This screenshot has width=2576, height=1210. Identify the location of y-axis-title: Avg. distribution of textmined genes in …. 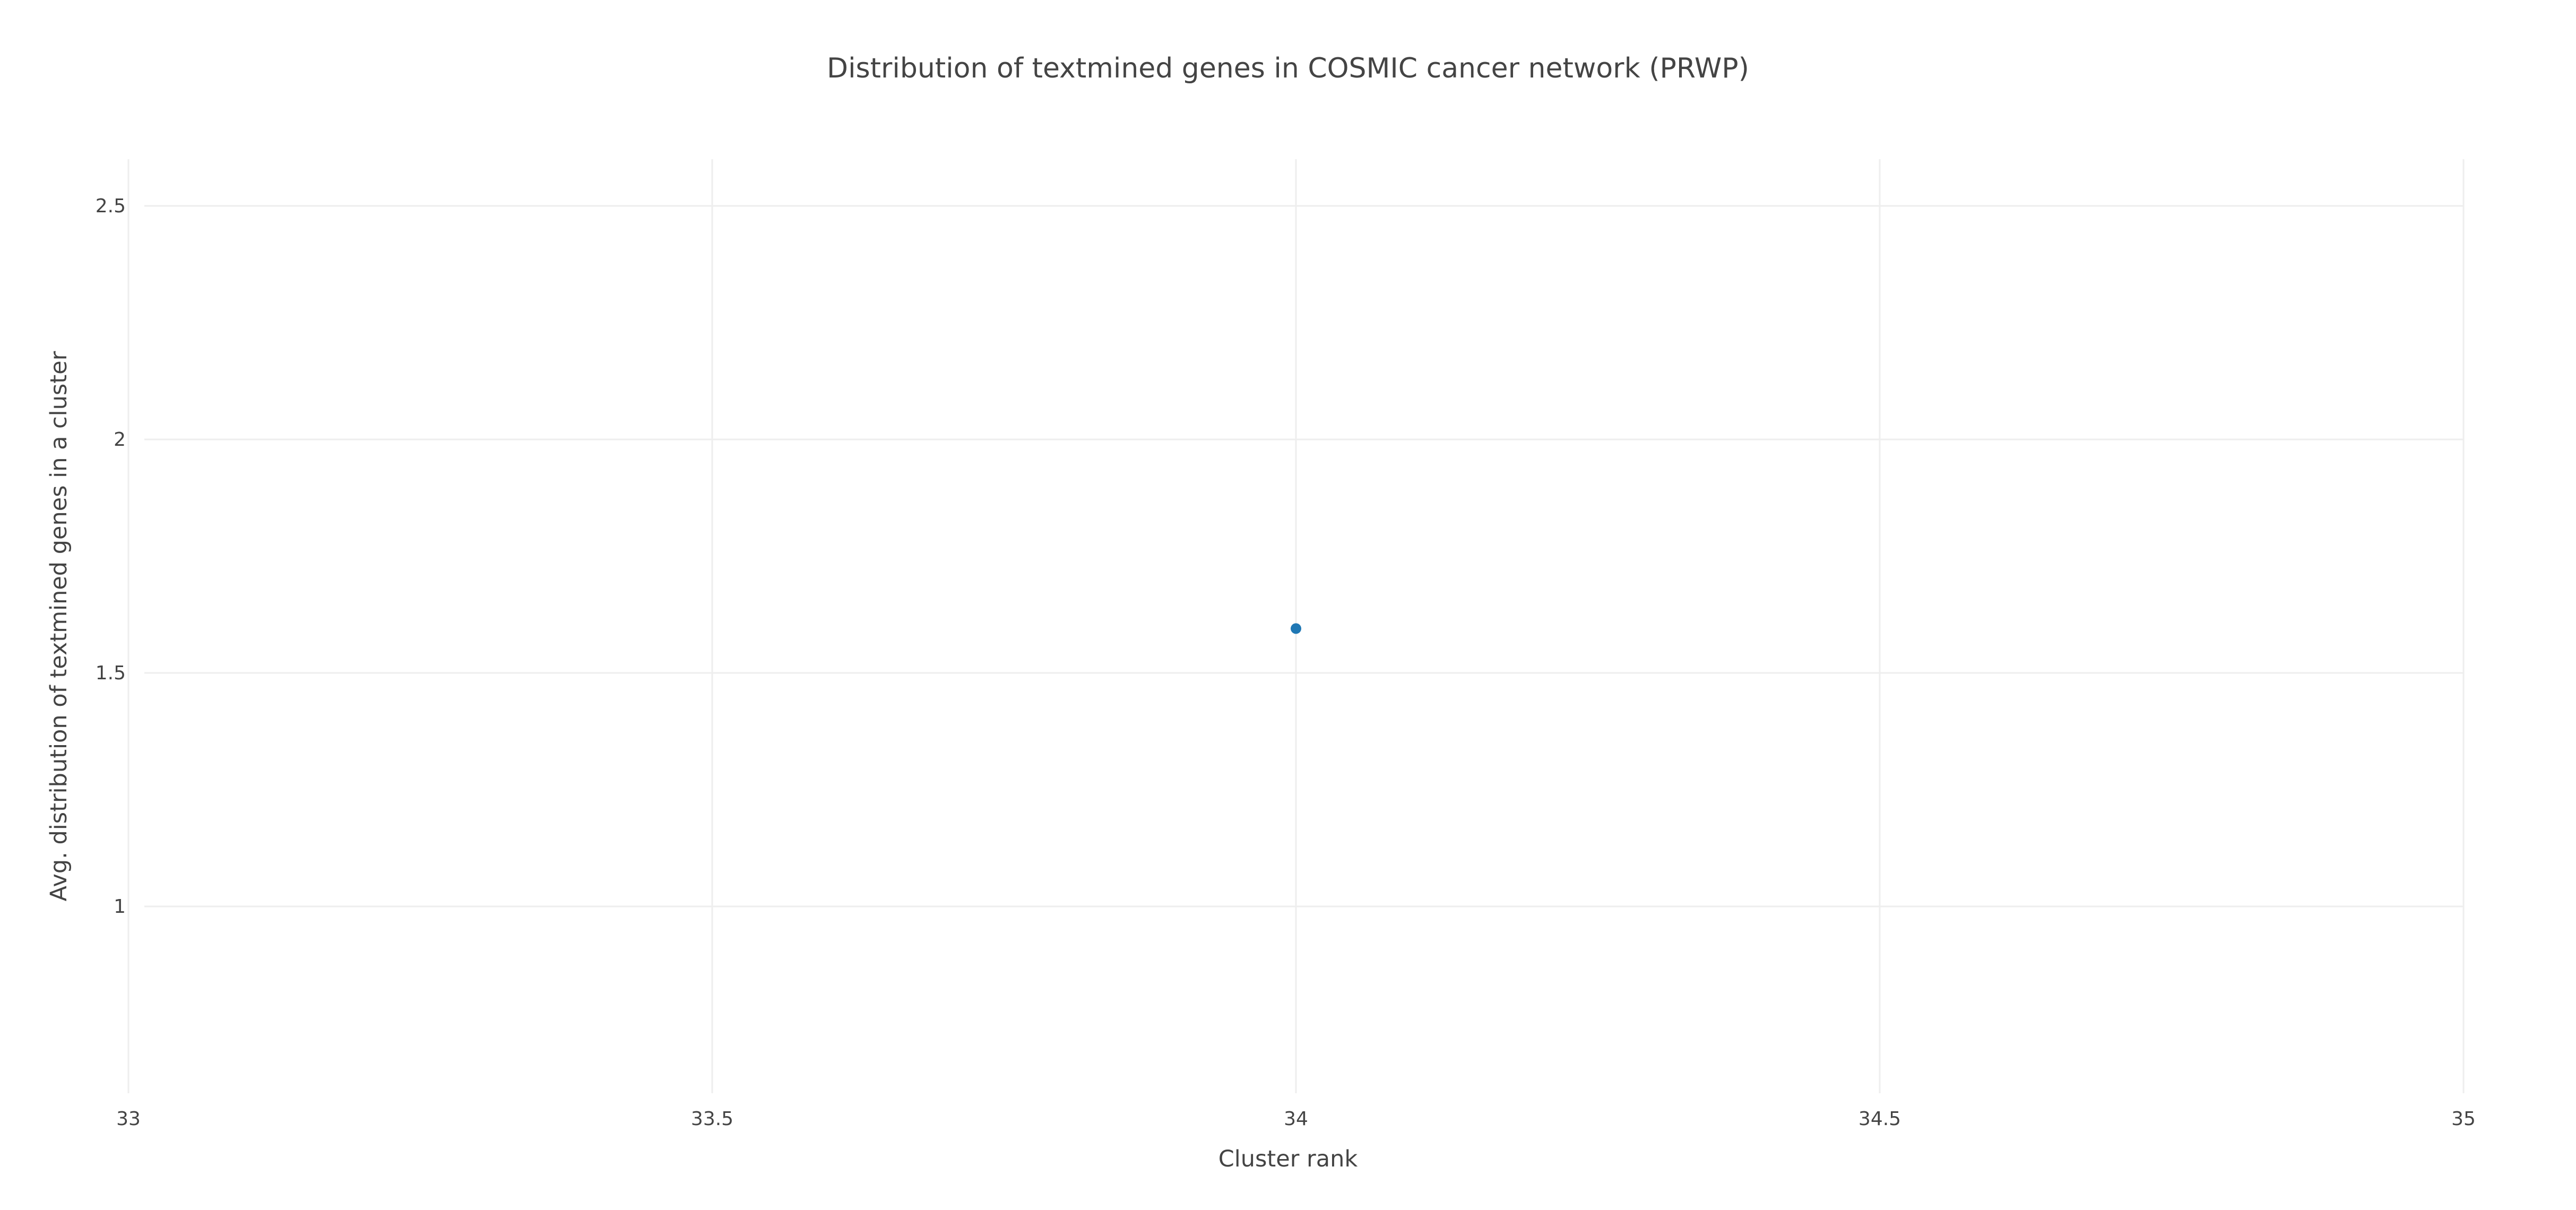
(59, 626).